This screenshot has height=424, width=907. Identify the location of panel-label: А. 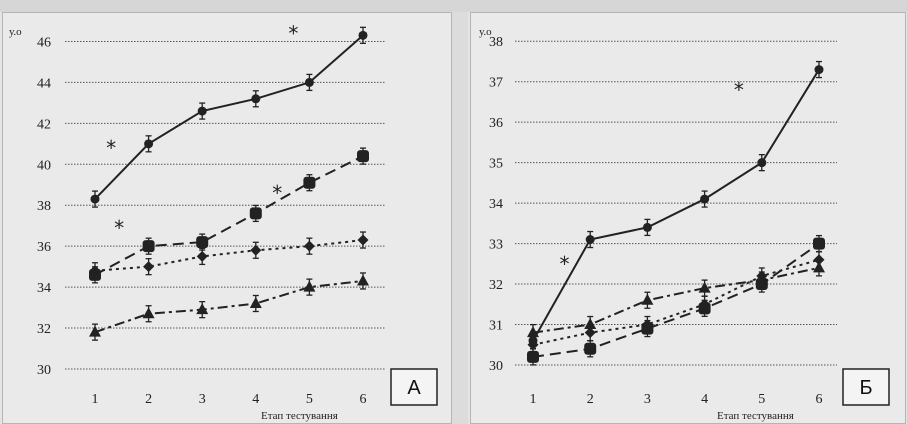
(414, 388).